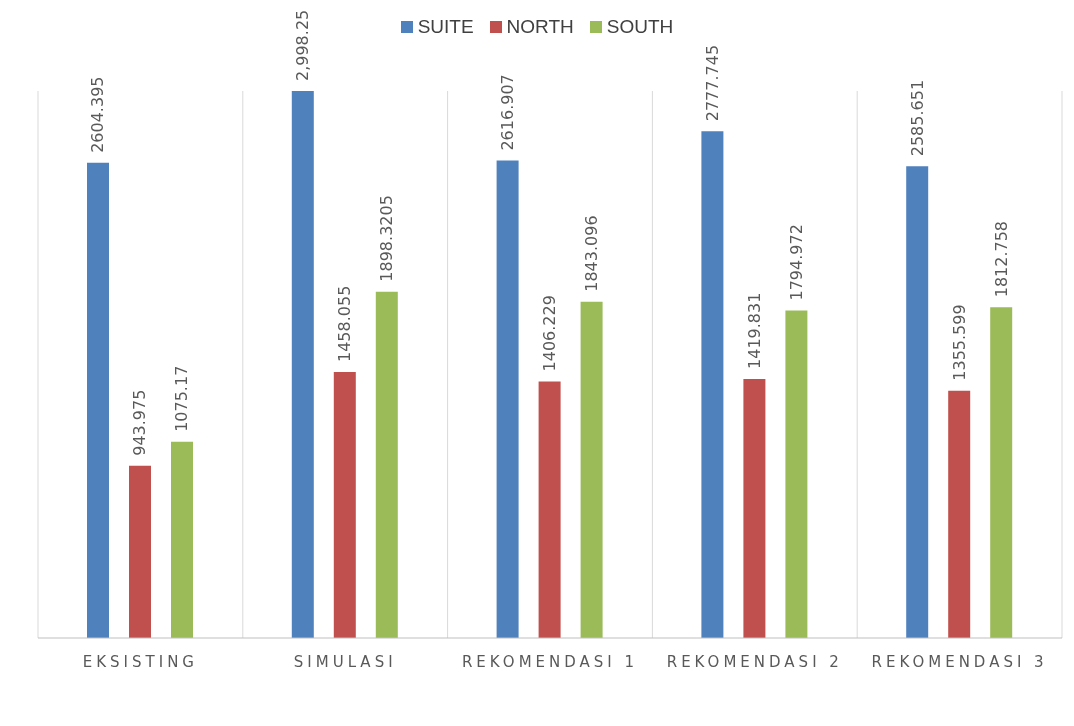  What do you see at coordinates (140, 422) in the screenshot?
I see `data-label: 943.975` at bounding box center [140, 422].